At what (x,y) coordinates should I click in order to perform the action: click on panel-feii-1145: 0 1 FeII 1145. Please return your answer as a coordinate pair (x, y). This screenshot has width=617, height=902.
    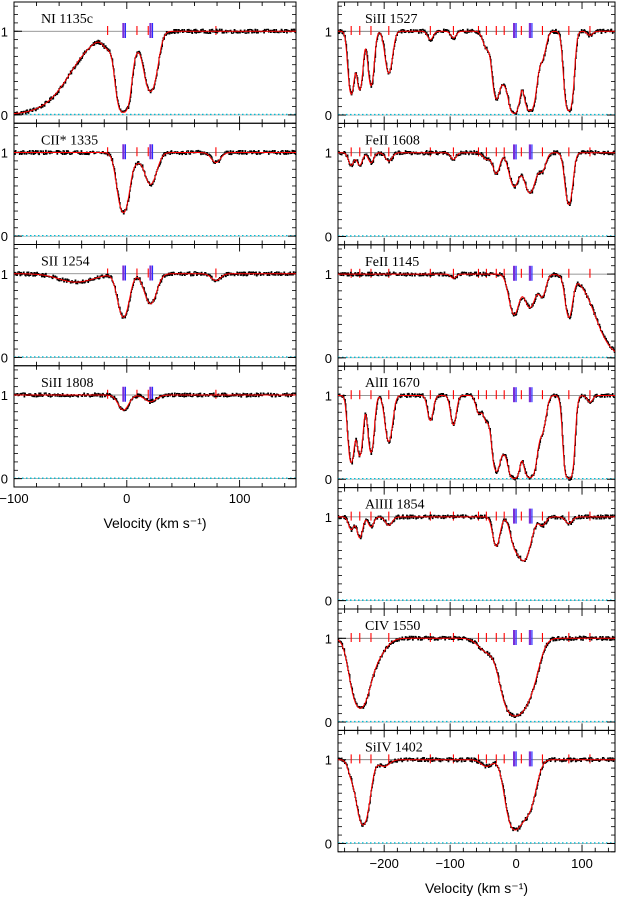
    Looking at the image, I should click on (470, 305).